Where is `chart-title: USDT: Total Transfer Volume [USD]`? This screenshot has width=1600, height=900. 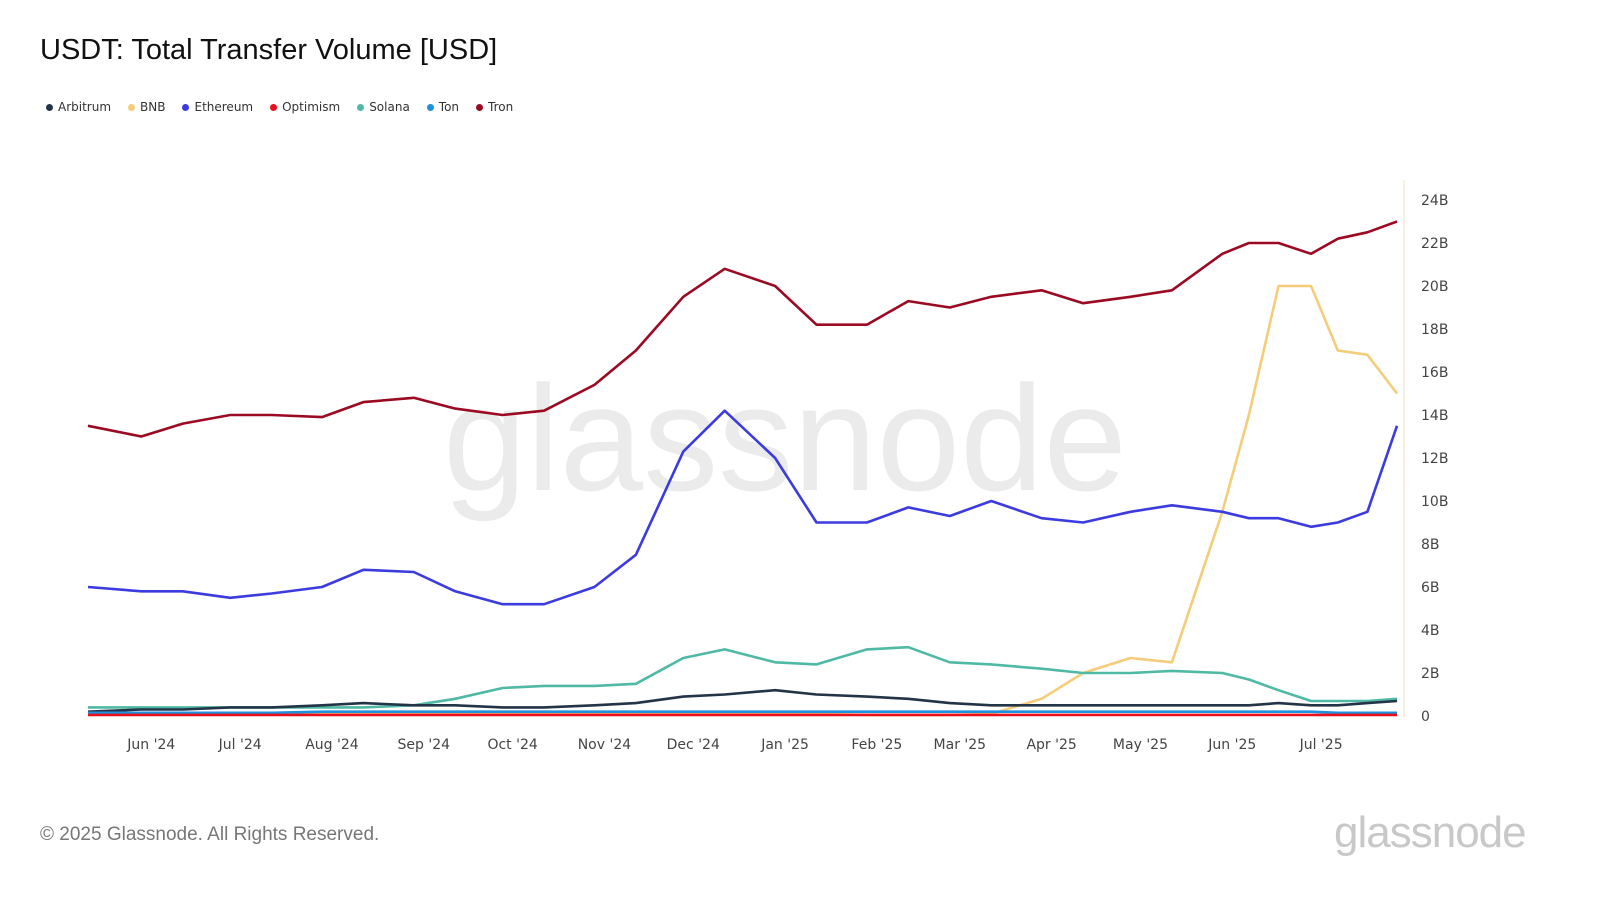
chart-title: USDT: Total Transfer Volume [USD] is located at coordinates (269, 50).